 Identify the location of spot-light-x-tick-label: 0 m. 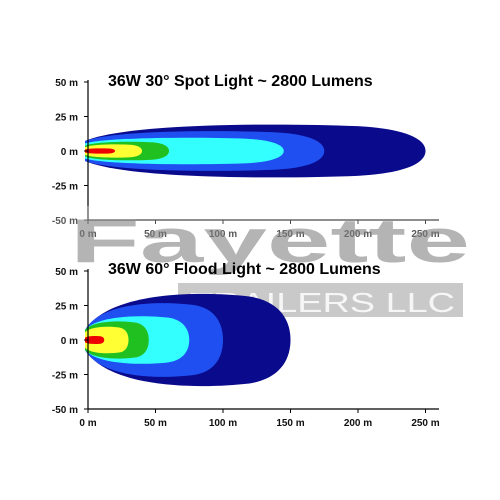
(87, 234).